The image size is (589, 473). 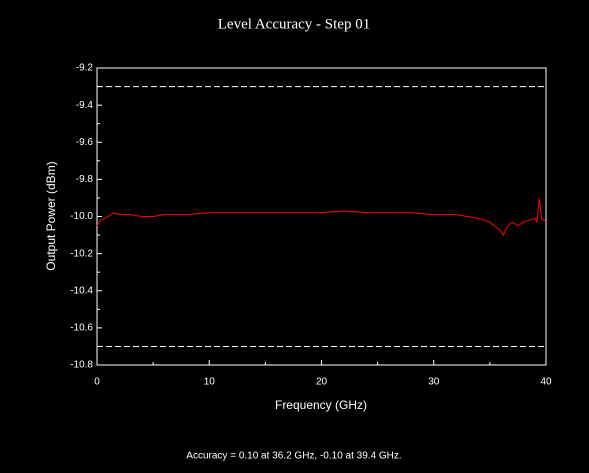 What do you see at coordinates (434, 382) in the screenshot?
I see `x-tick-label: 30` at bounding box center [434, 382].